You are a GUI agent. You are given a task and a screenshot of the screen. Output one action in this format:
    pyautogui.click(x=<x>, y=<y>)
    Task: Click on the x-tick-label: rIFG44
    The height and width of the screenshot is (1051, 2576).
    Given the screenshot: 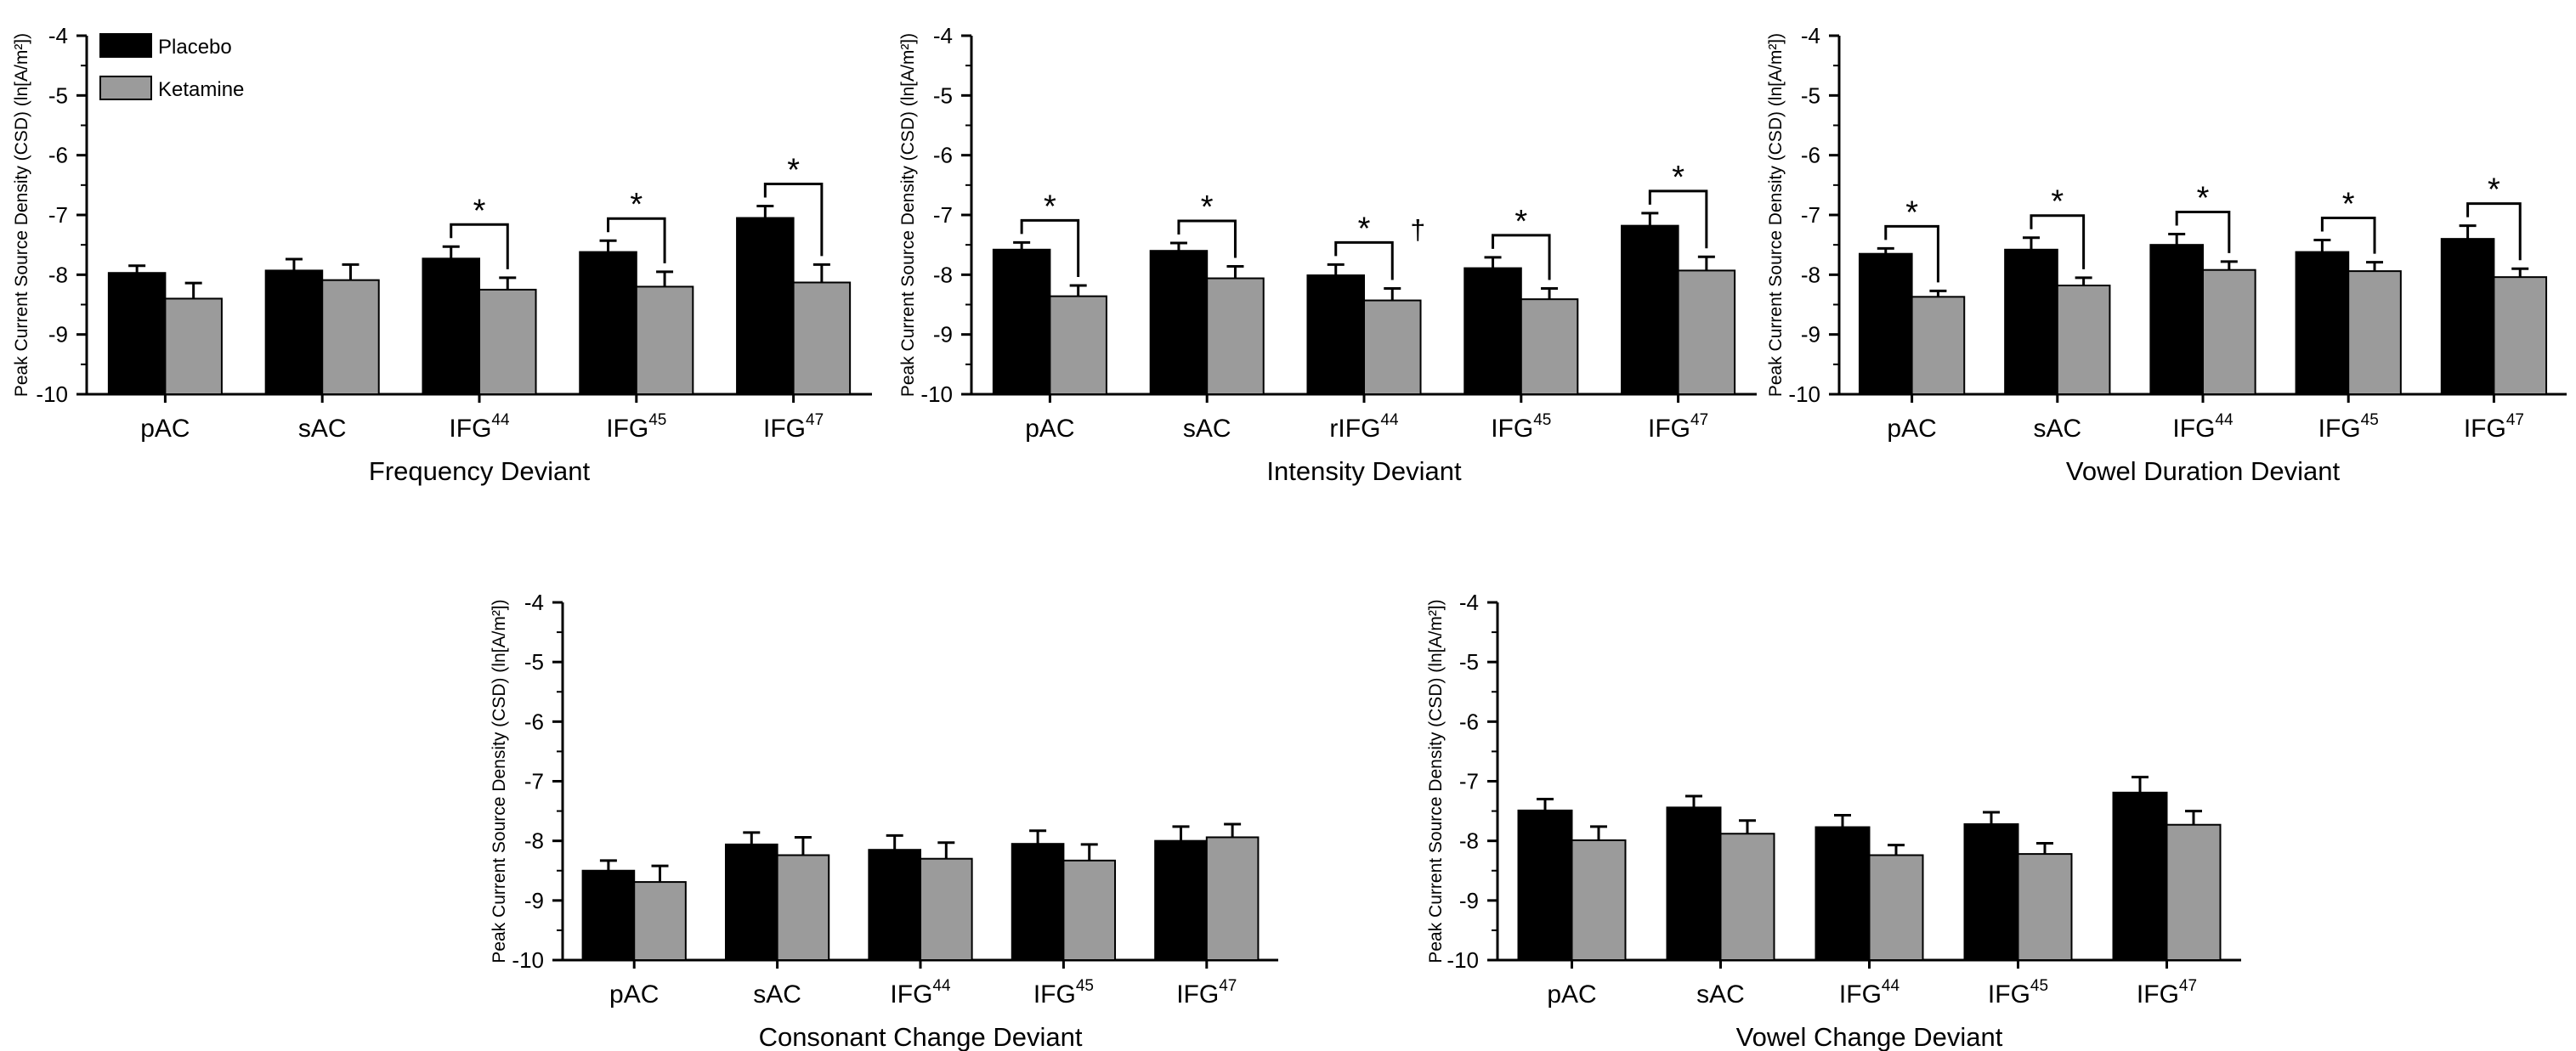 What is the action you would take?
    pyautogui.click(x=1364, y=427)
    